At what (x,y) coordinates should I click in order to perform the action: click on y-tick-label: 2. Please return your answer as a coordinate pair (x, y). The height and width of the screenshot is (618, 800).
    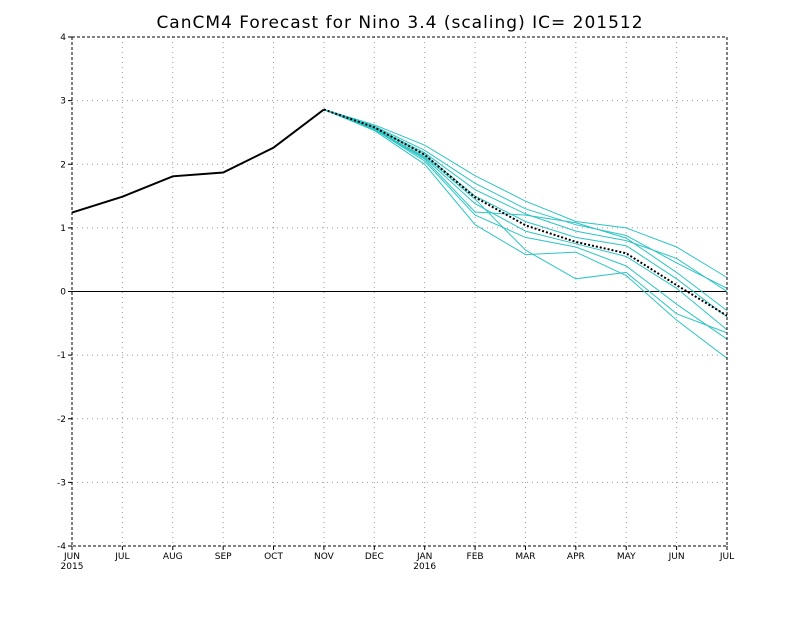
    Looking at the image, I should click on (63, 165).